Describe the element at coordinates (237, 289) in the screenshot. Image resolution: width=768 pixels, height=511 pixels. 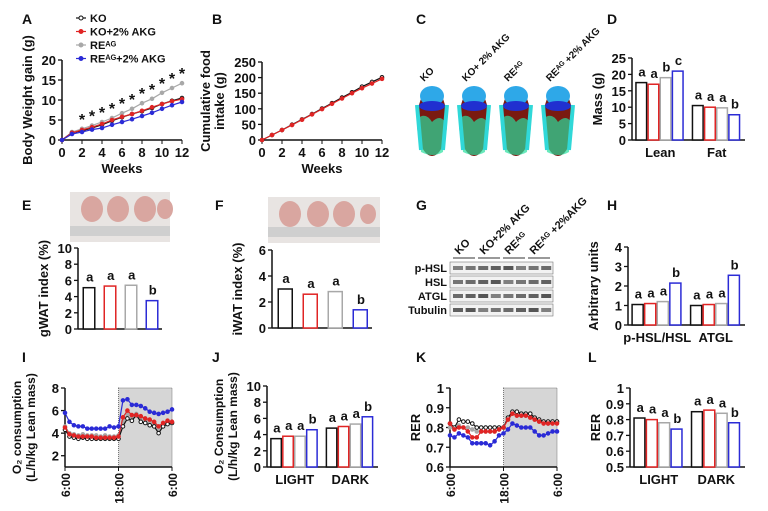
I see `y-axis-label: iWAT index (%)` at that location.